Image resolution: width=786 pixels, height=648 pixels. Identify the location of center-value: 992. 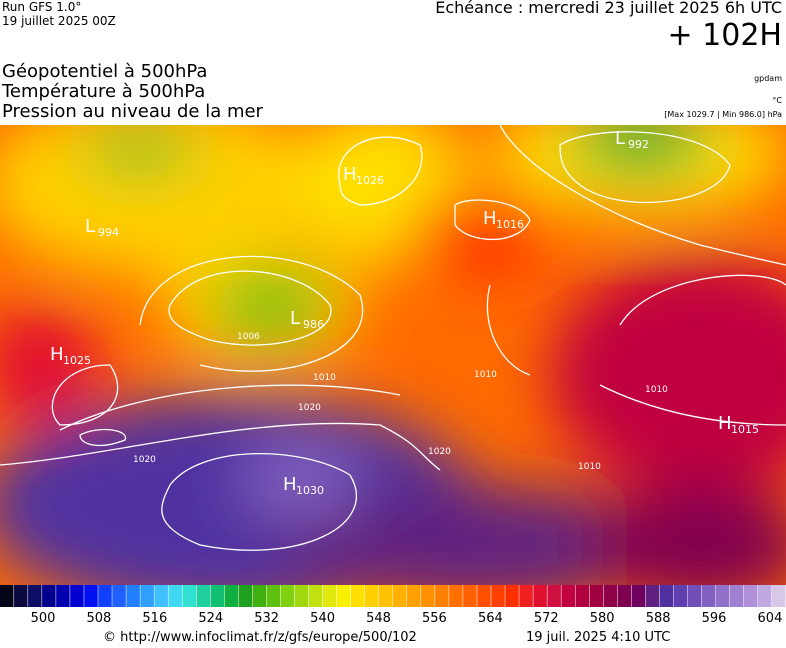
(638, 144).